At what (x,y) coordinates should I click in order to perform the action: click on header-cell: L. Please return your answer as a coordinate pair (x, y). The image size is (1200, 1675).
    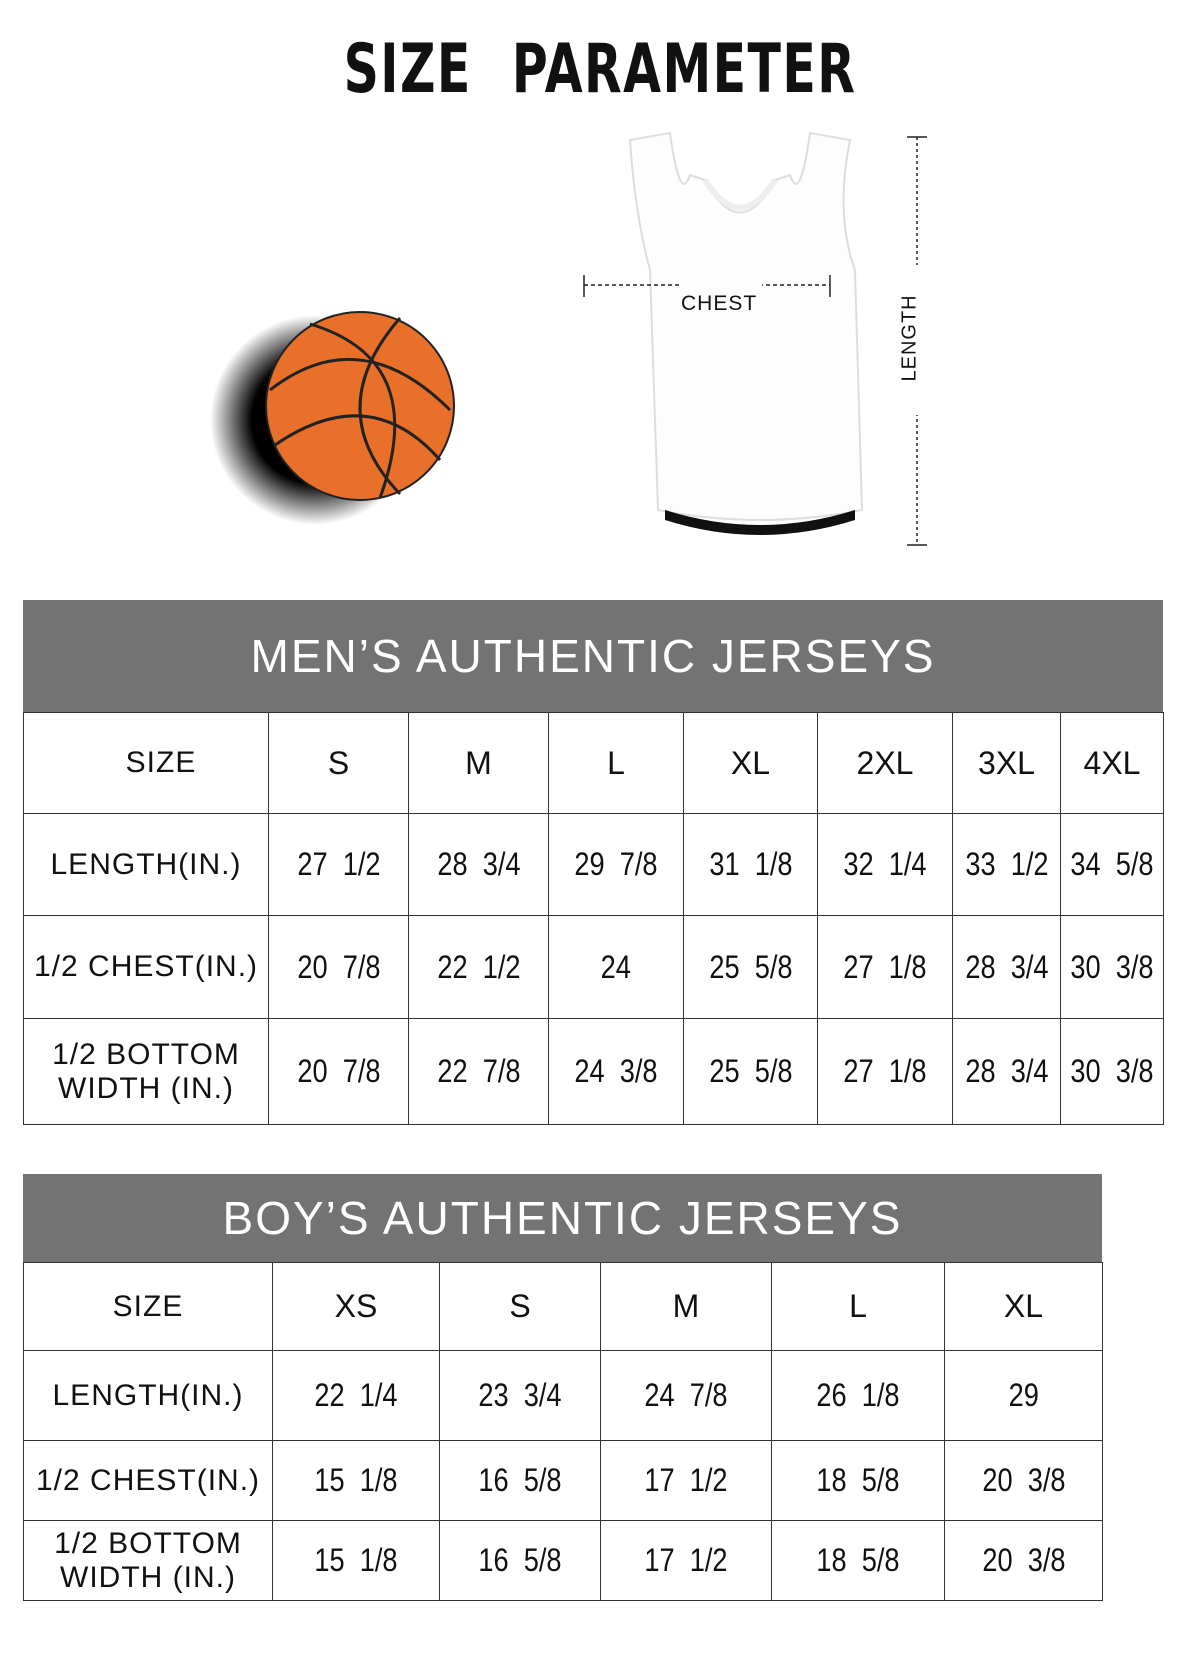
    Looking at the image, I should click on (616, 763).